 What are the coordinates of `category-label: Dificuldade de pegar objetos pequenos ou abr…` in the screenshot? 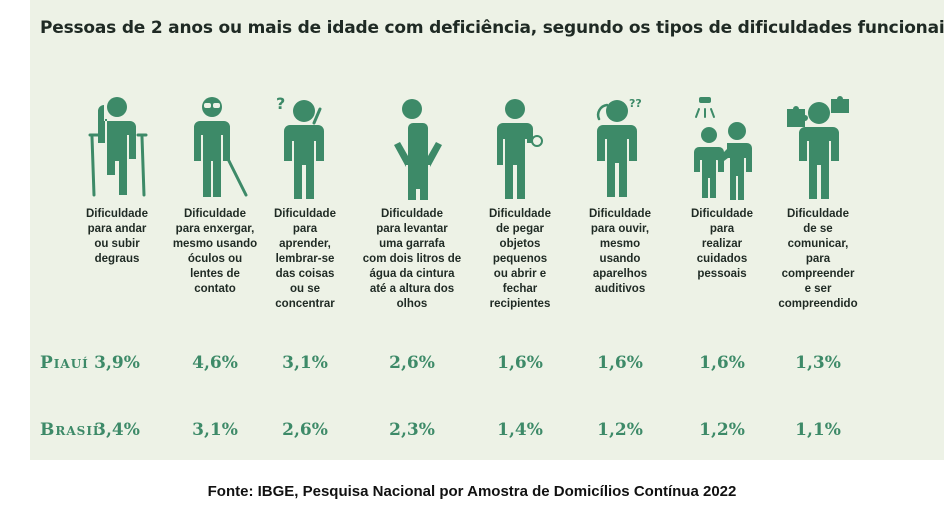 It's located at (520, 259).